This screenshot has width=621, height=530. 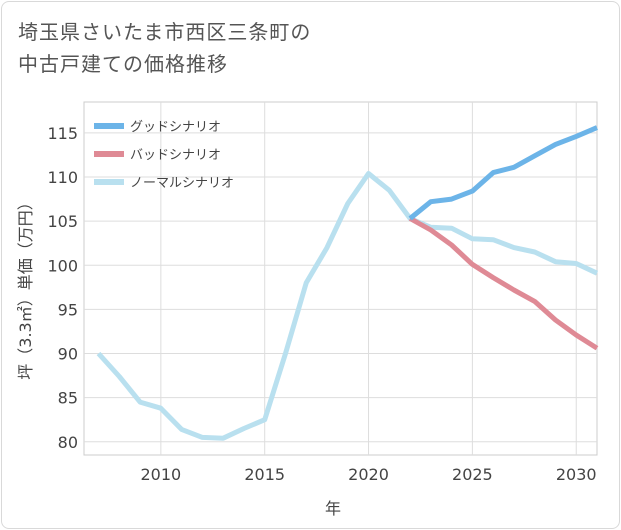 I want to click on y-tick-label: 115, so click(x=62, y=133).